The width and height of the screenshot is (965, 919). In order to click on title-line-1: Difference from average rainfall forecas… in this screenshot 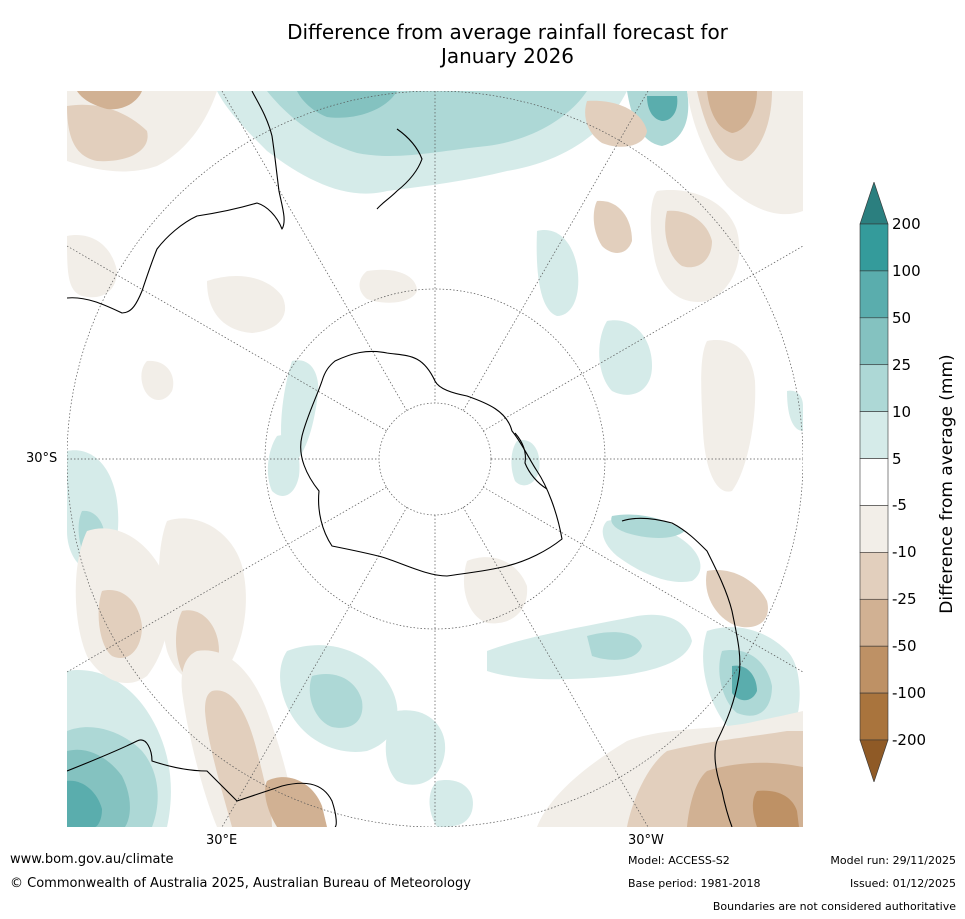, I will do `click(507, 32)`.